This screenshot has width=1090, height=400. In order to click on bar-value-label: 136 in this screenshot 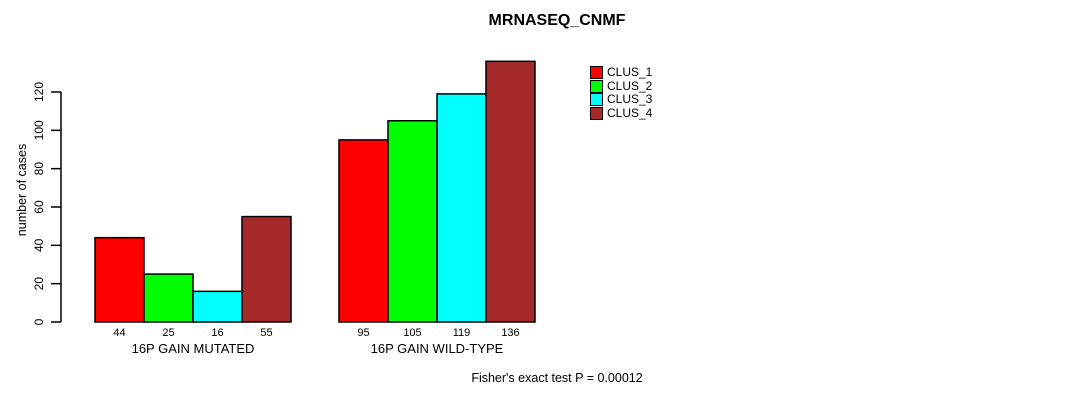, I will do `click(510, 333)`.